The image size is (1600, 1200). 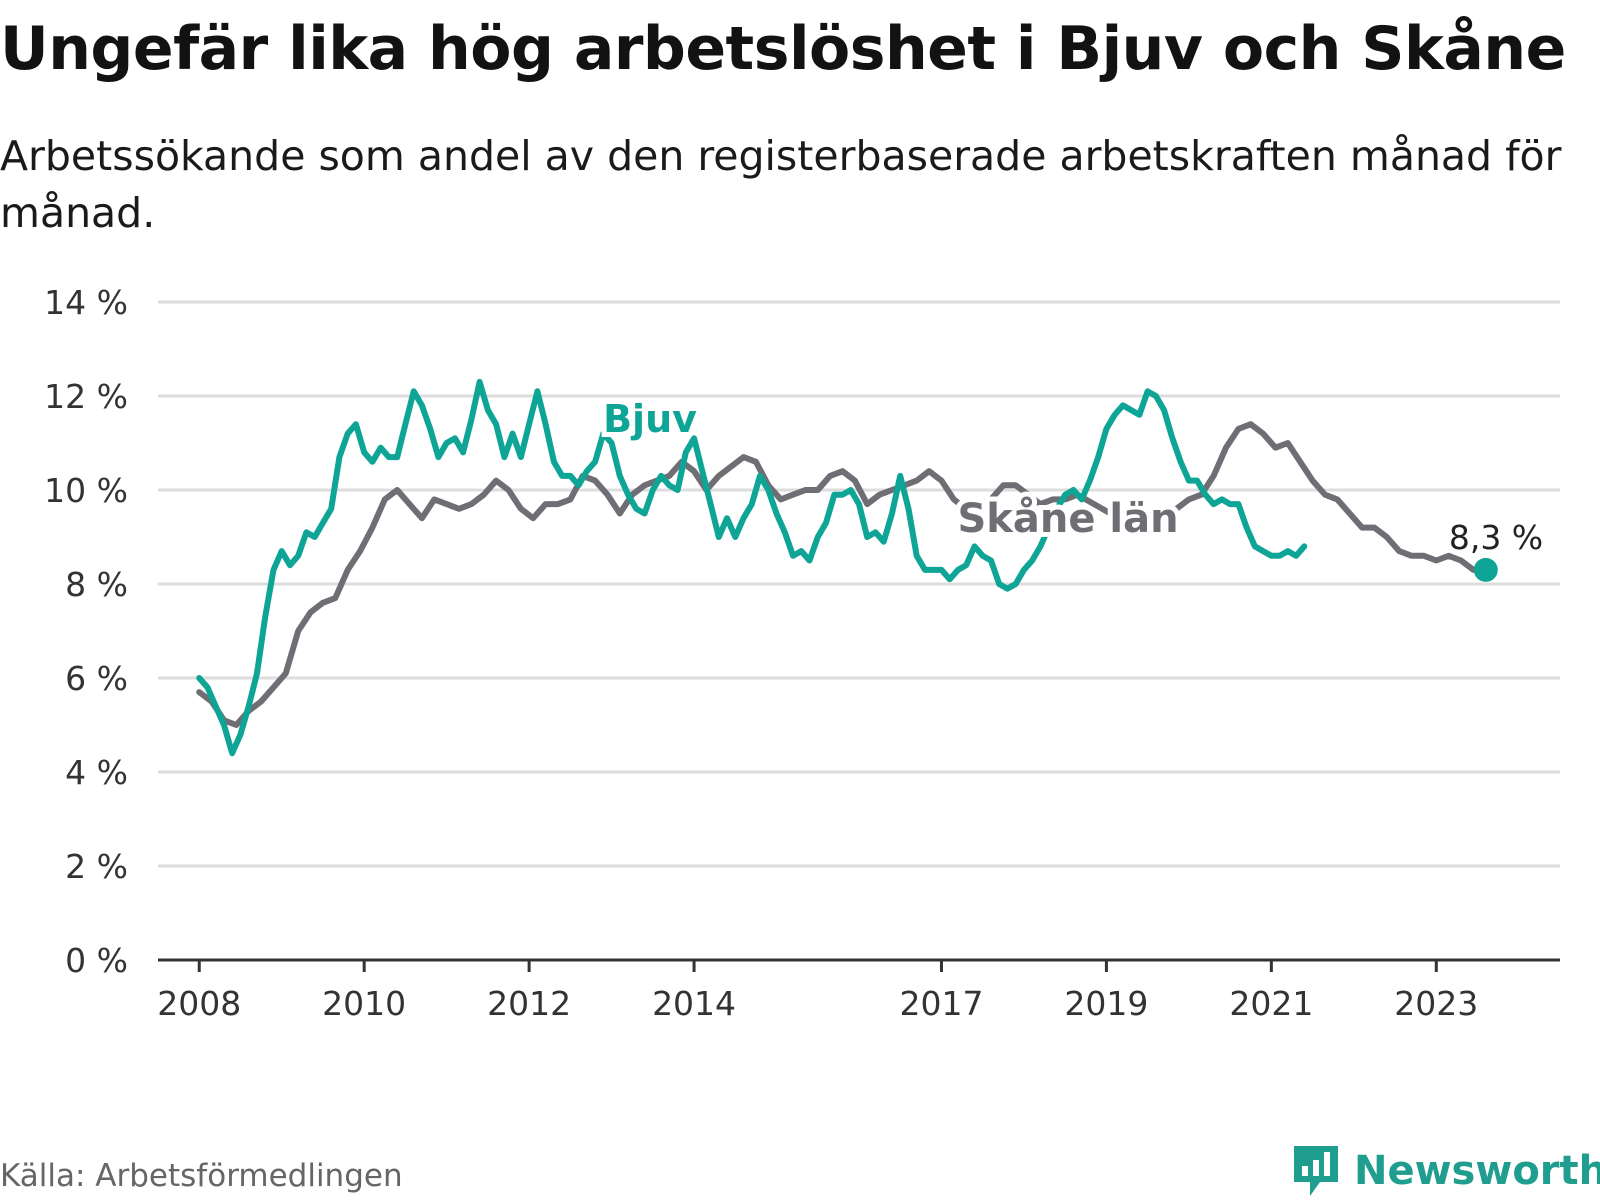 I want to click on x-axis-ticks: 2008 2010 2012 2014 2017 2019 2021 2023, so click(x=817, y=991).